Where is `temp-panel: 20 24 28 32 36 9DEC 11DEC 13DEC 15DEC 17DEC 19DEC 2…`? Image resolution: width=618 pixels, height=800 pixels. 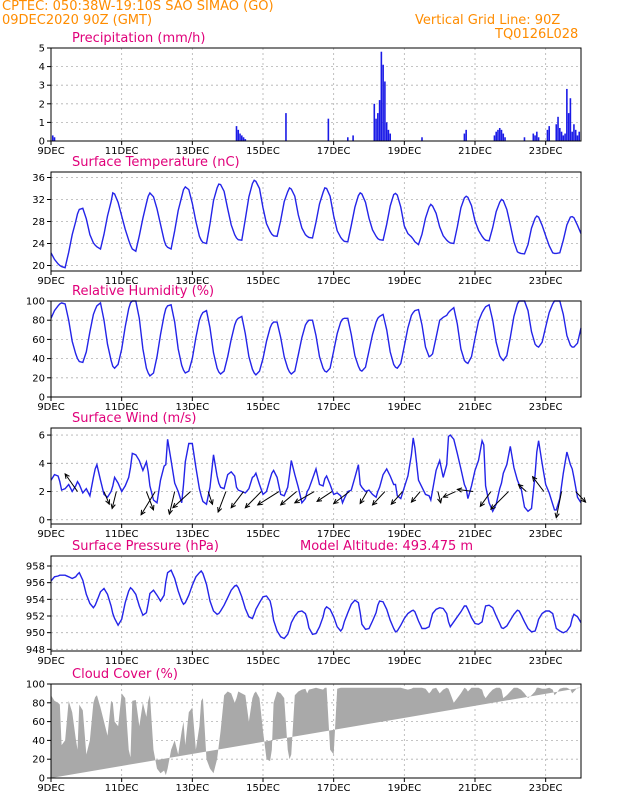 temp-panel: 20 24 28 32 36 9DEC 11DEC 13DEC 15DEC 17DEC 19DEC 2… is located at coordinates (307, 221).